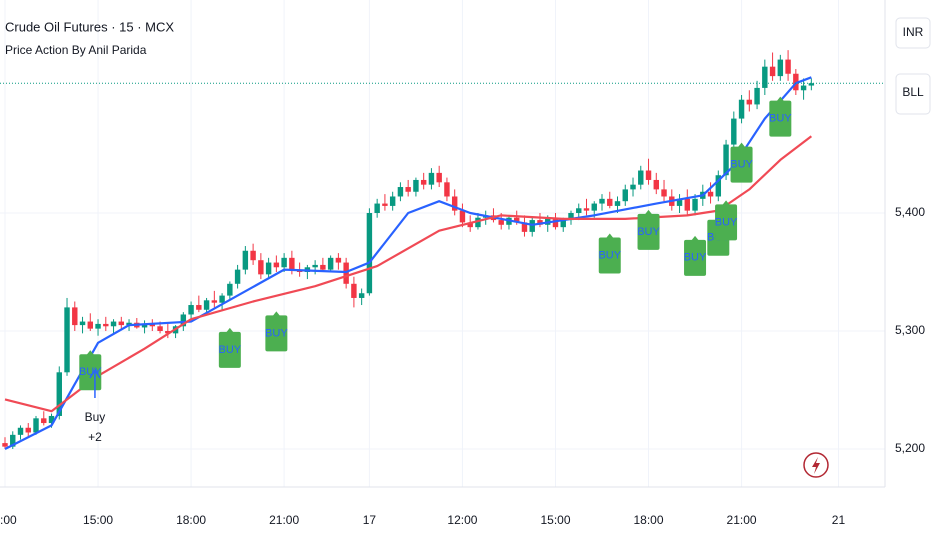 This screenshot has width=932, height=550. I want to click on currency: INR, so click(913, 32).